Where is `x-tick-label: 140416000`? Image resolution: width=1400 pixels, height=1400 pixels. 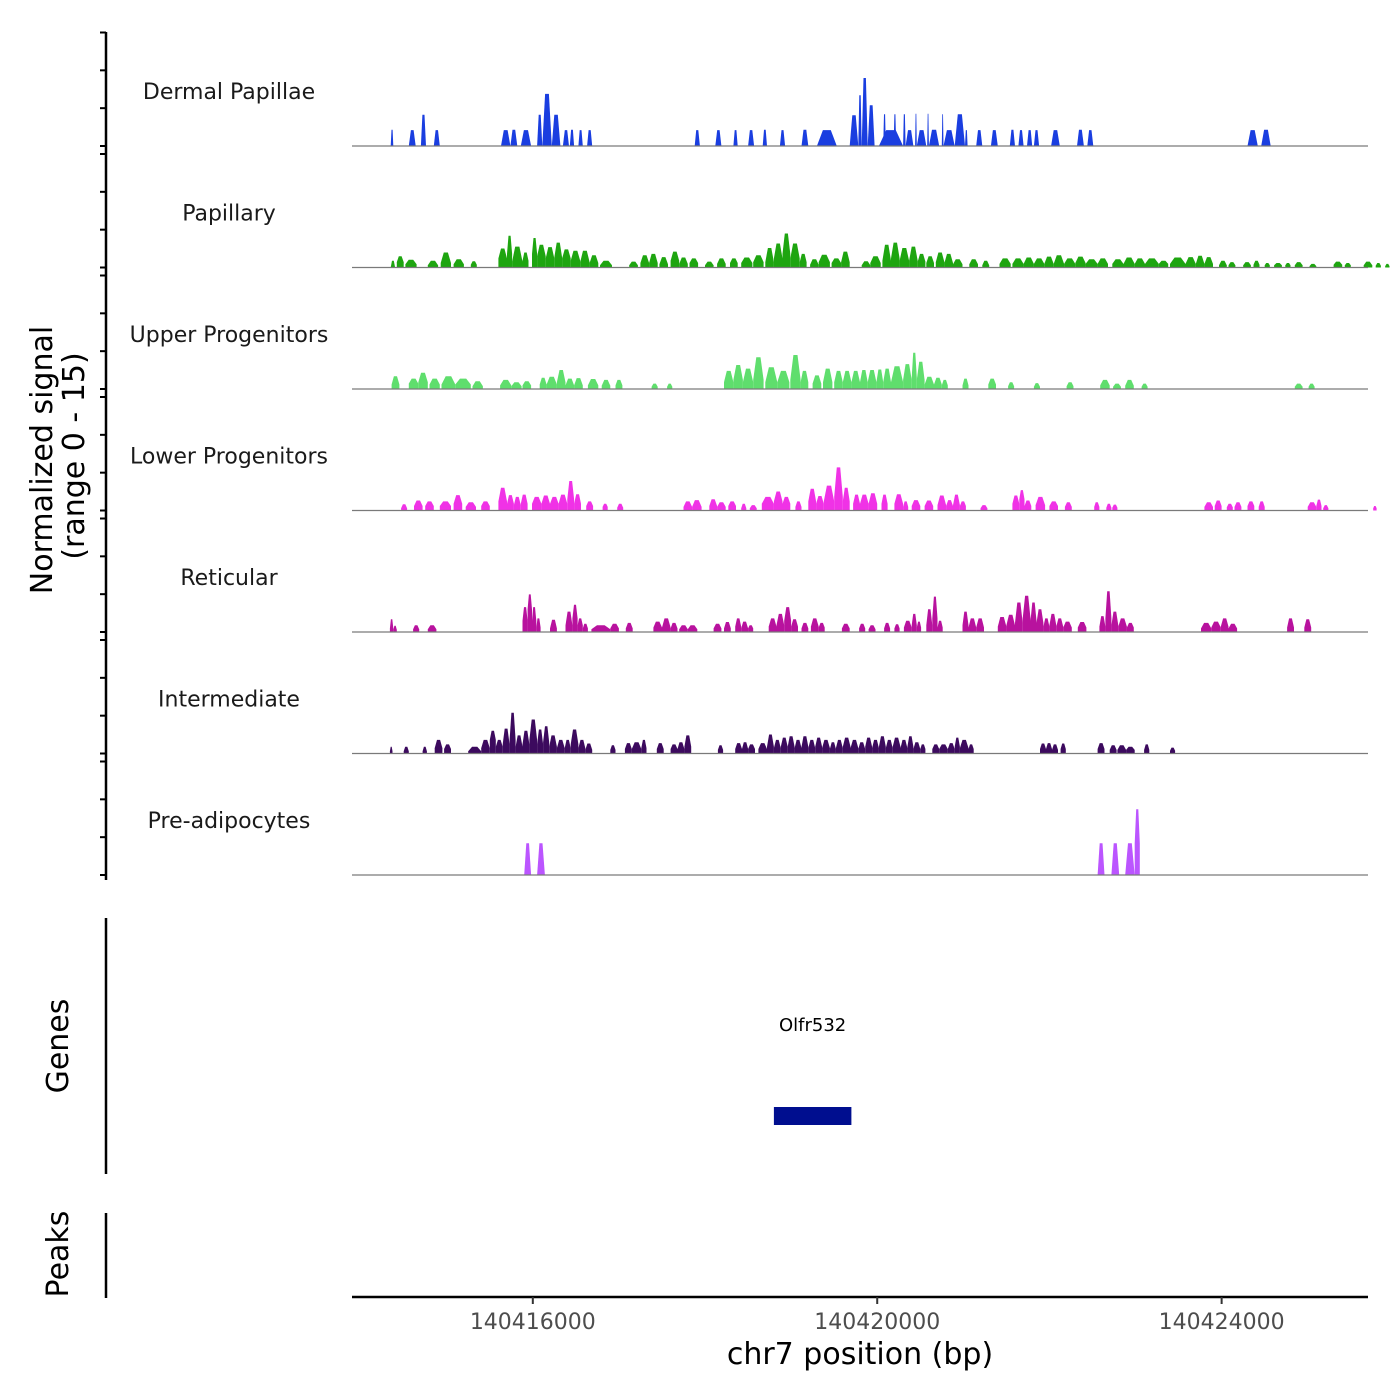
x-tick-label: 140416000 is located at coordinates (533, 1322).